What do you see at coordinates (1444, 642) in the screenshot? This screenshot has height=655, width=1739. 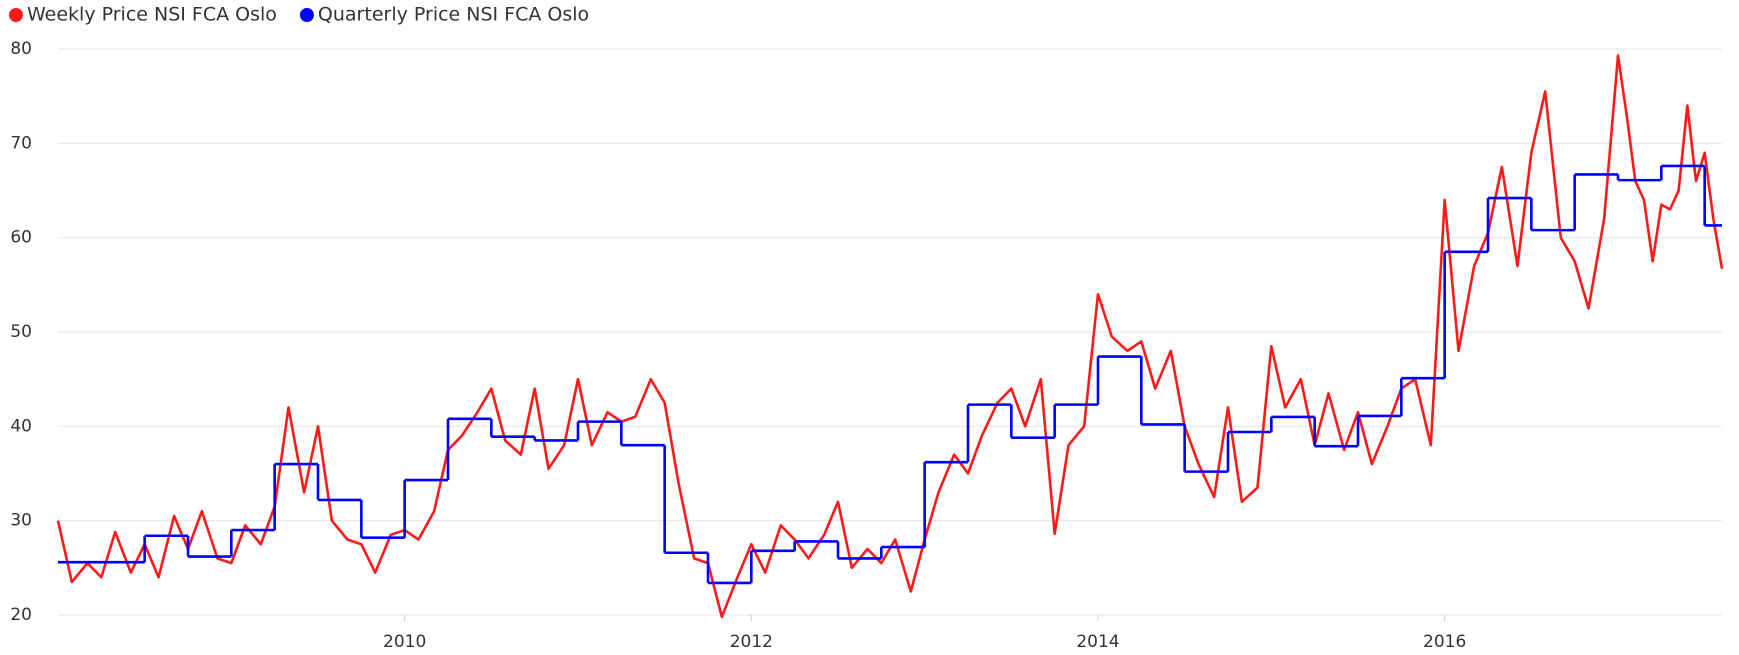 I see `x-tick-label: 2016` at bounding box center [1444, 642].